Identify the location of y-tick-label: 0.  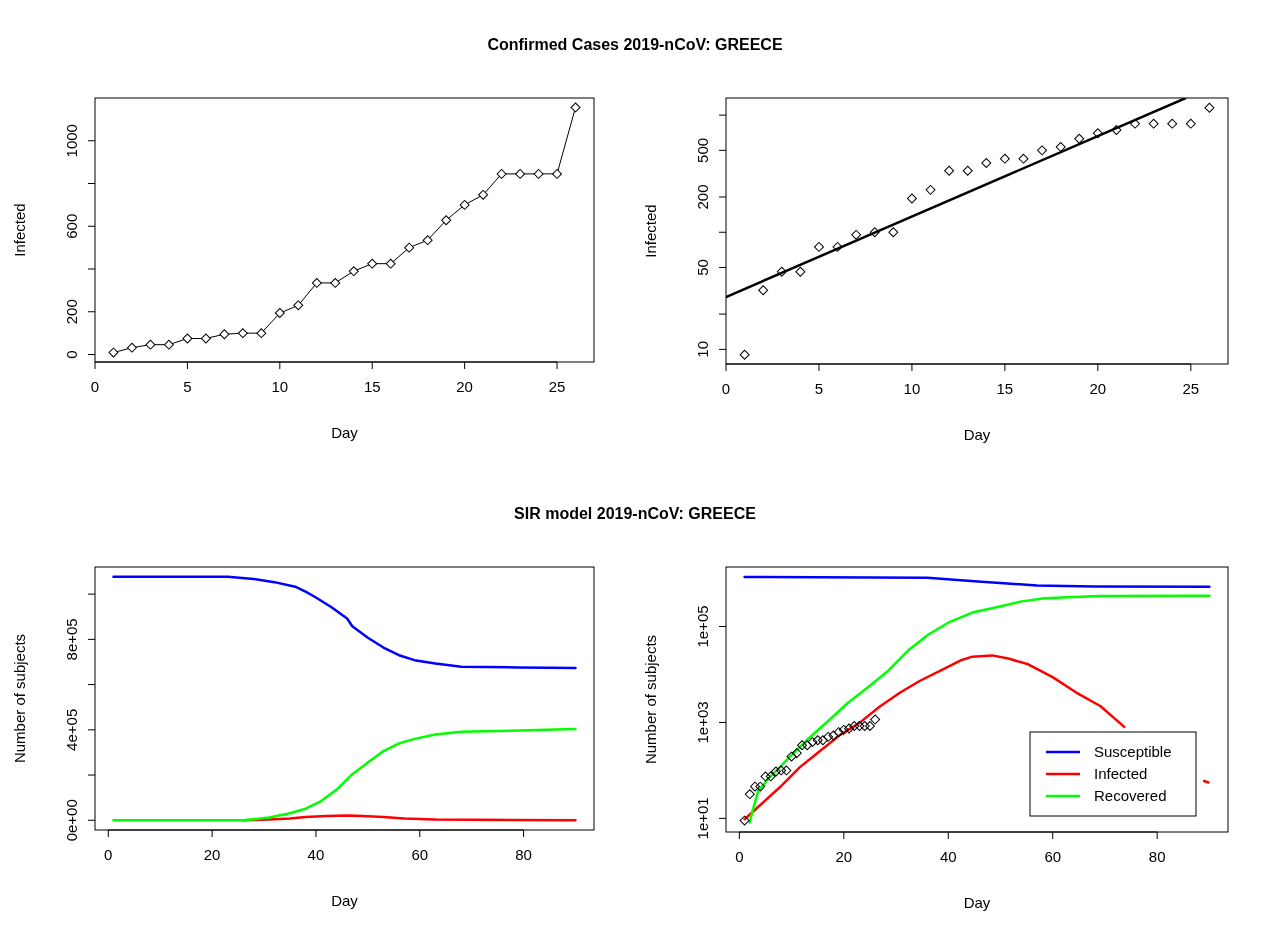
(71, 354).